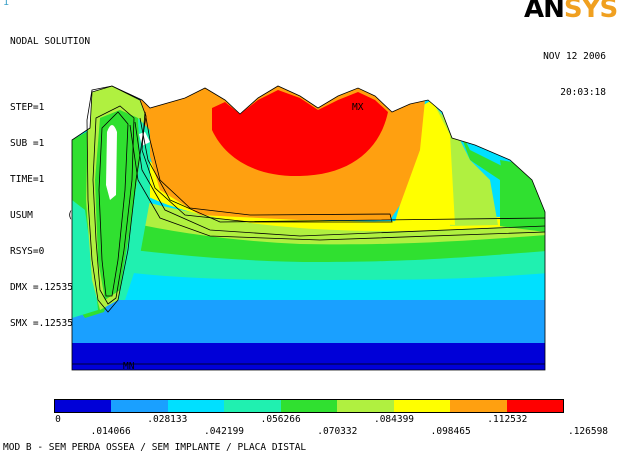 Image resolution: width=618 pixels, height=458 pixels. Describe the element at coordinates (27, 251) in the screenshot. I see `rsys-value: RSYS=0` at that location.